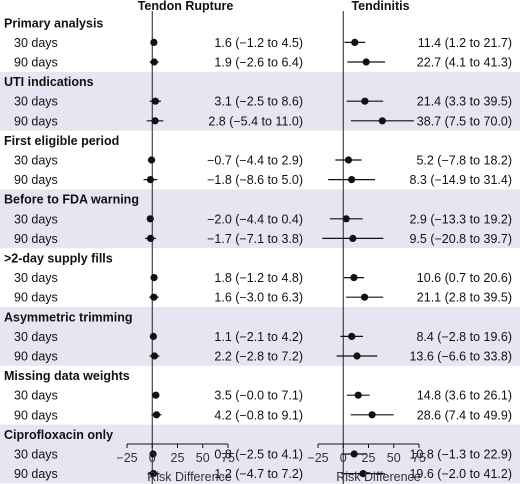 The image size is (520, 484). I want to click on group-header: Asymmetric trimming, so click(68, 317).